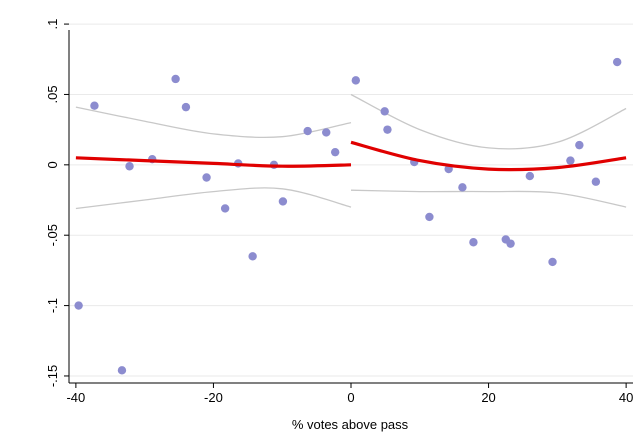  I want to click on ci-right-lower, so click(488, 198).